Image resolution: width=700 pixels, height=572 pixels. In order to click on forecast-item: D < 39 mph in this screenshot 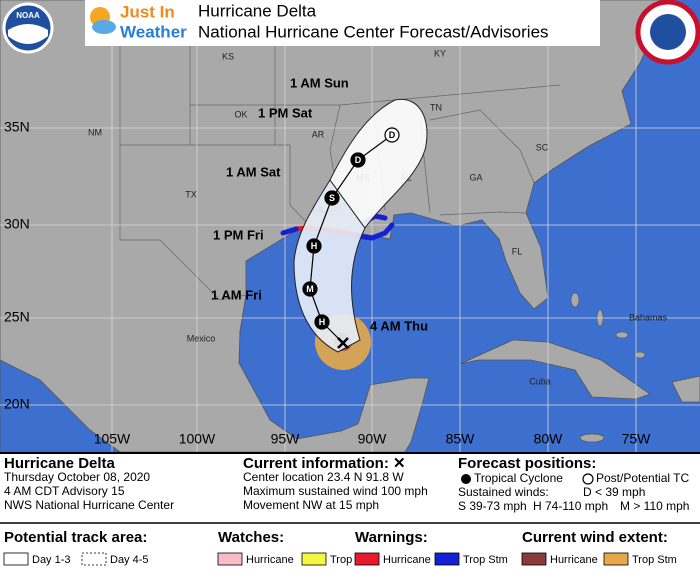, I will do `click(614, 492)`.